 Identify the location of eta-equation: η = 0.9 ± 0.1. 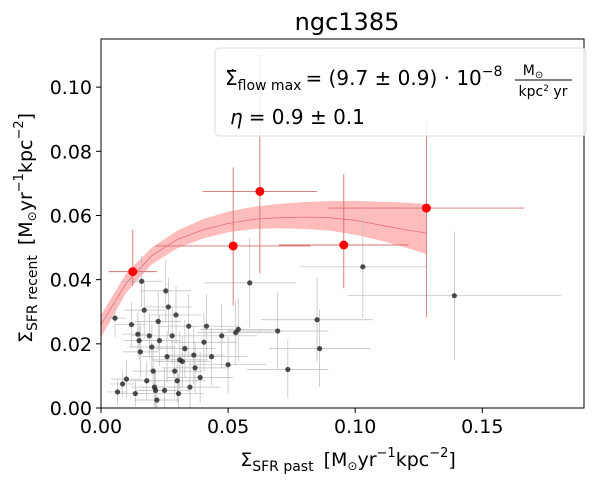
(297, 117).